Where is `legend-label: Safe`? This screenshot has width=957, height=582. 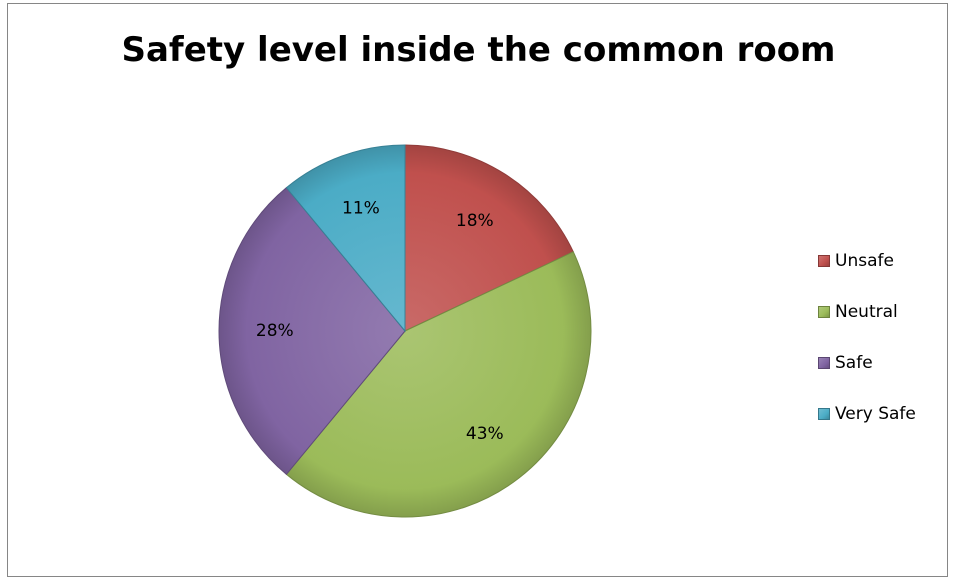 legend-label: Safe is located at coordinates (854, 363).